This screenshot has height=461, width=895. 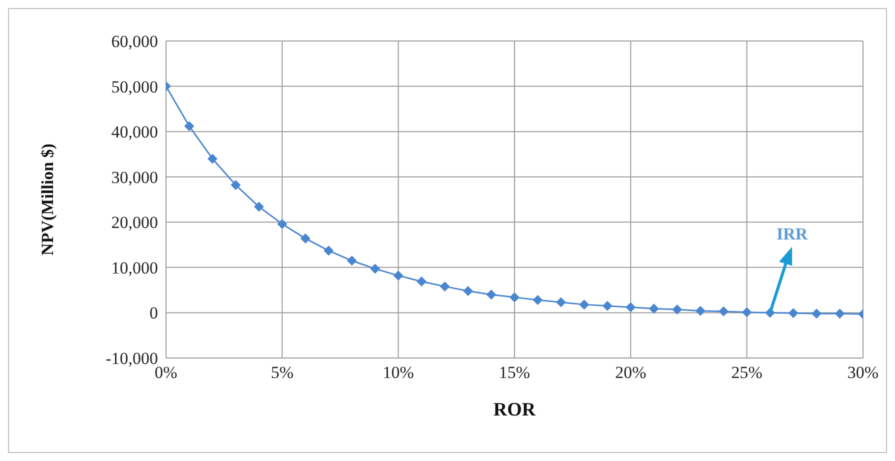 What do you see at coordinates (630, 372) in the screenshot?
I see `x-tick-label: 20%` at bounding box center [630, 372].